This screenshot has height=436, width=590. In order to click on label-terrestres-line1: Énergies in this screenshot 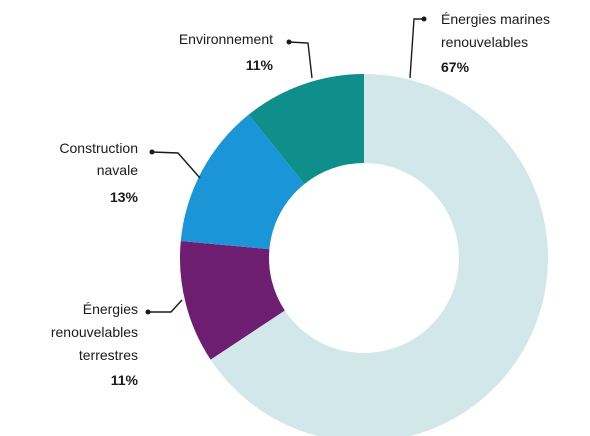, I will do `click(110, 309)`.